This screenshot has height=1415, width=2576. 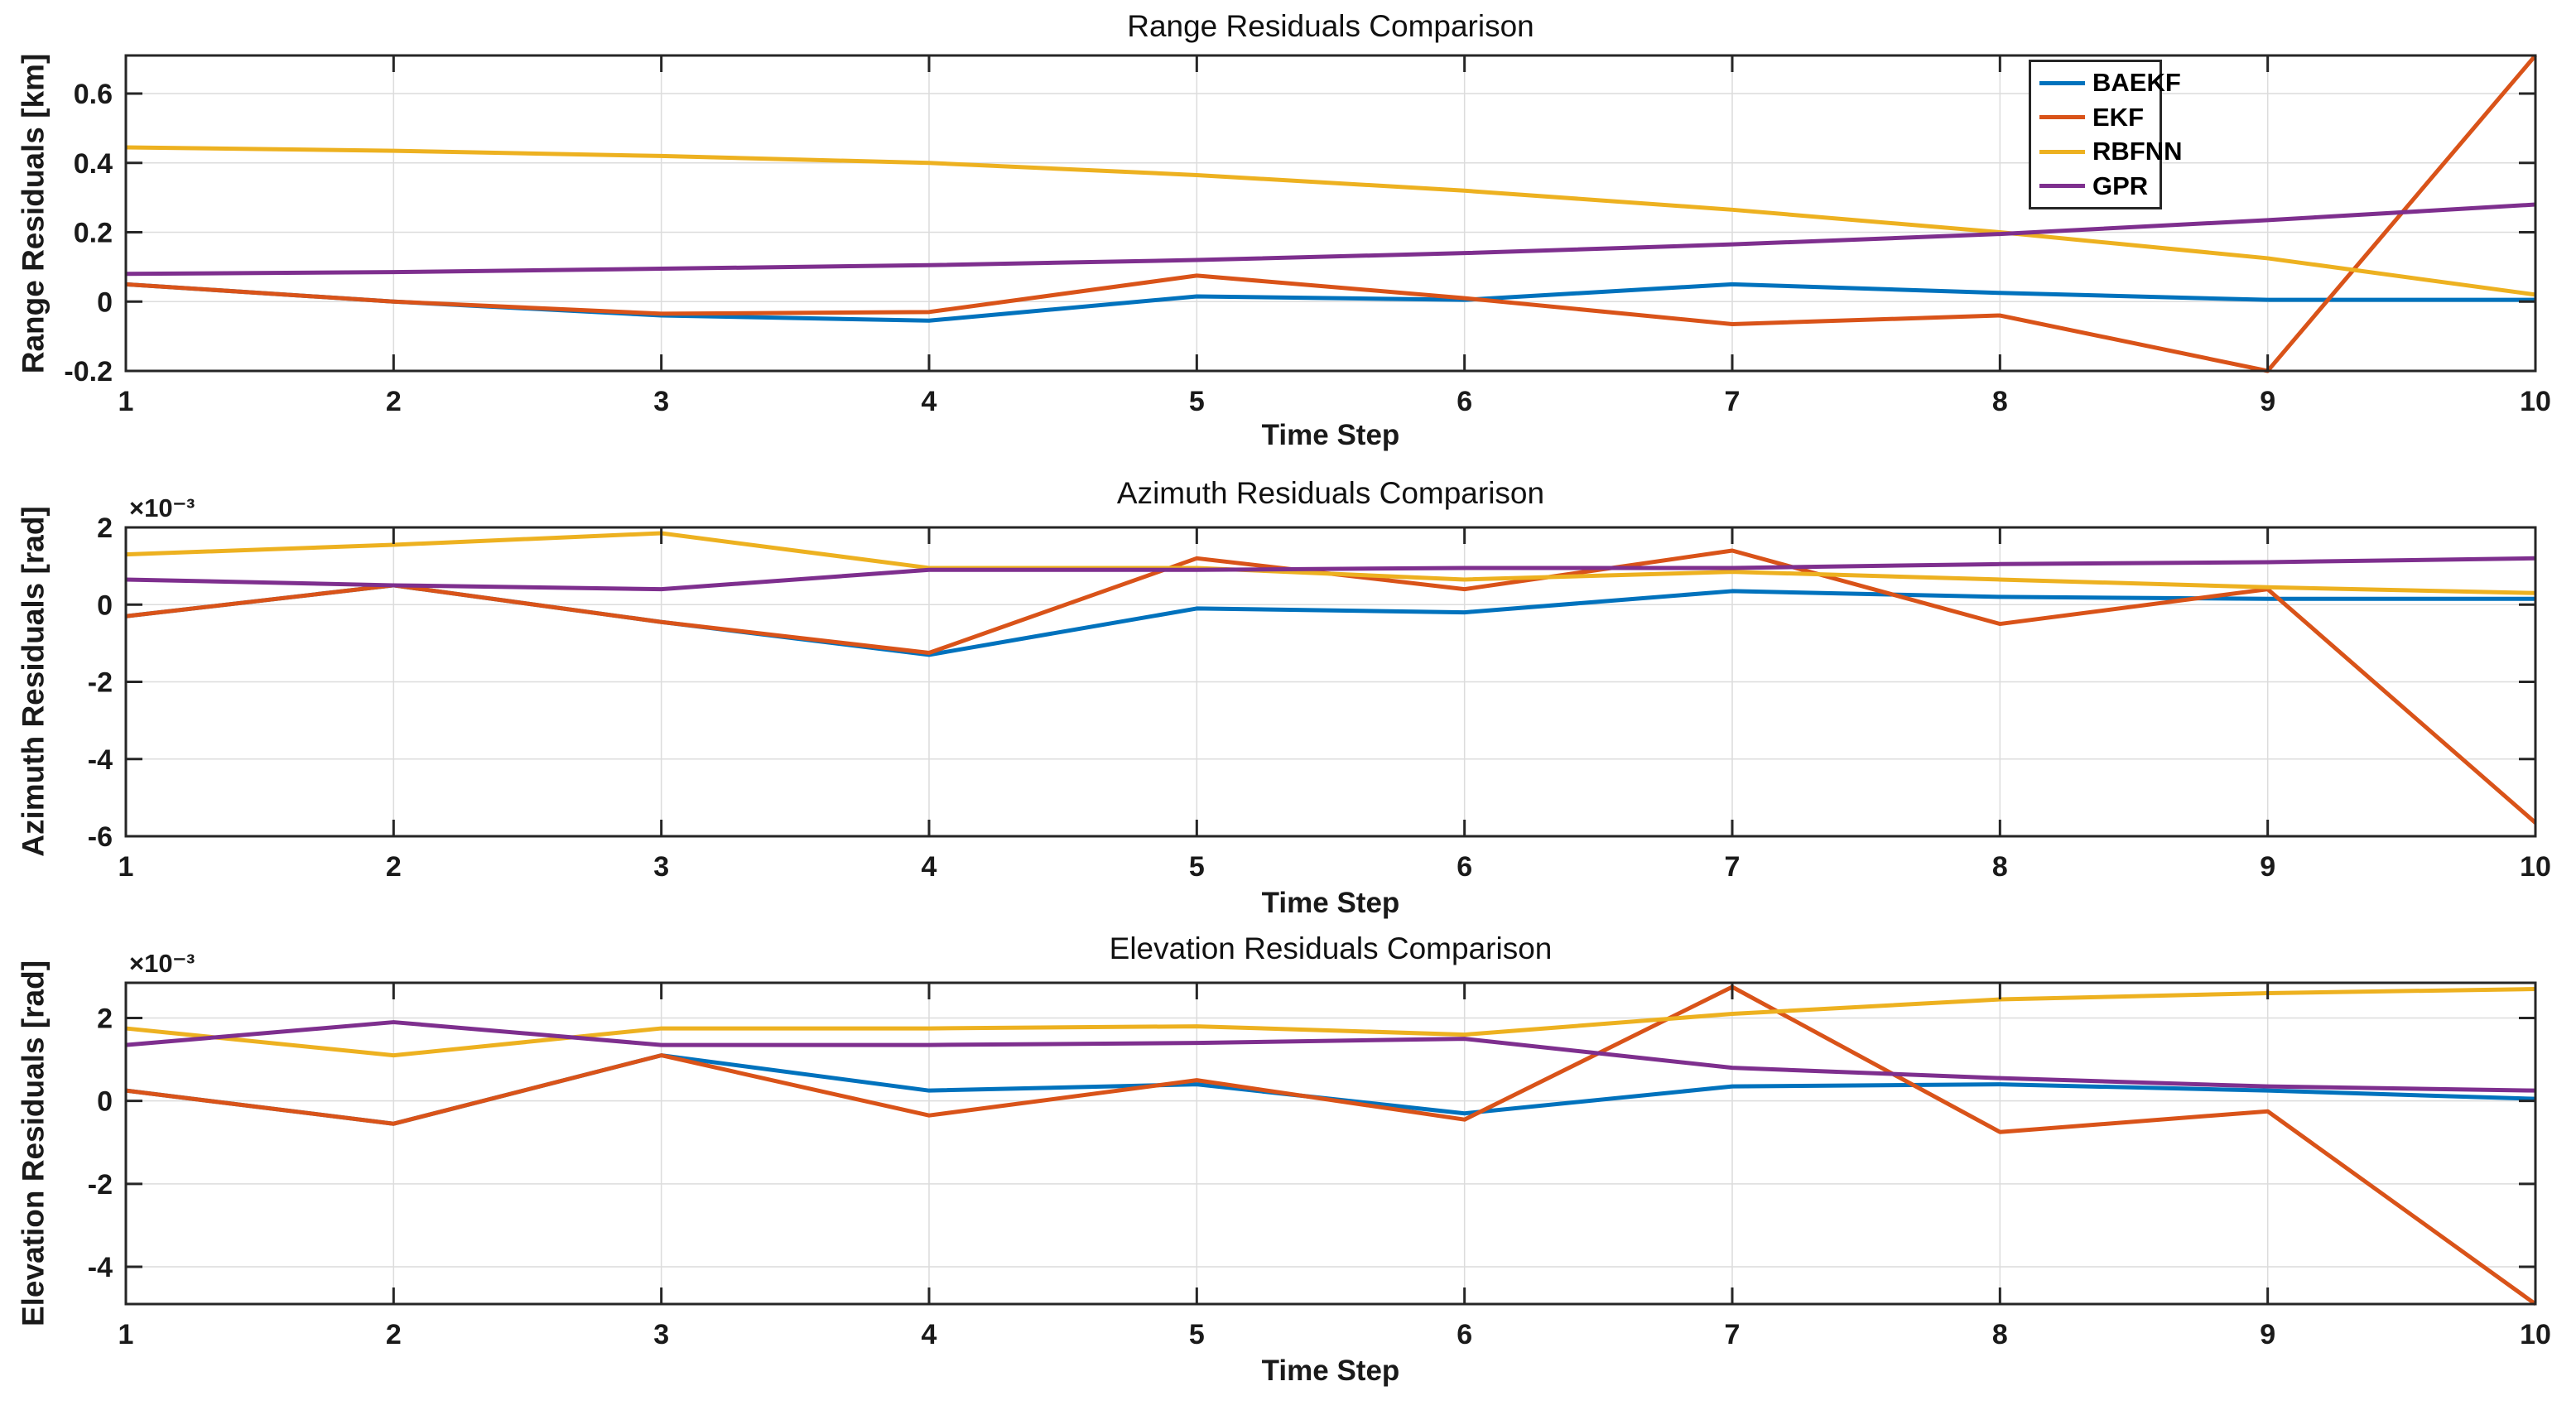 I want to click on y-tick-label: 0.2, so click(x=93, y=233).